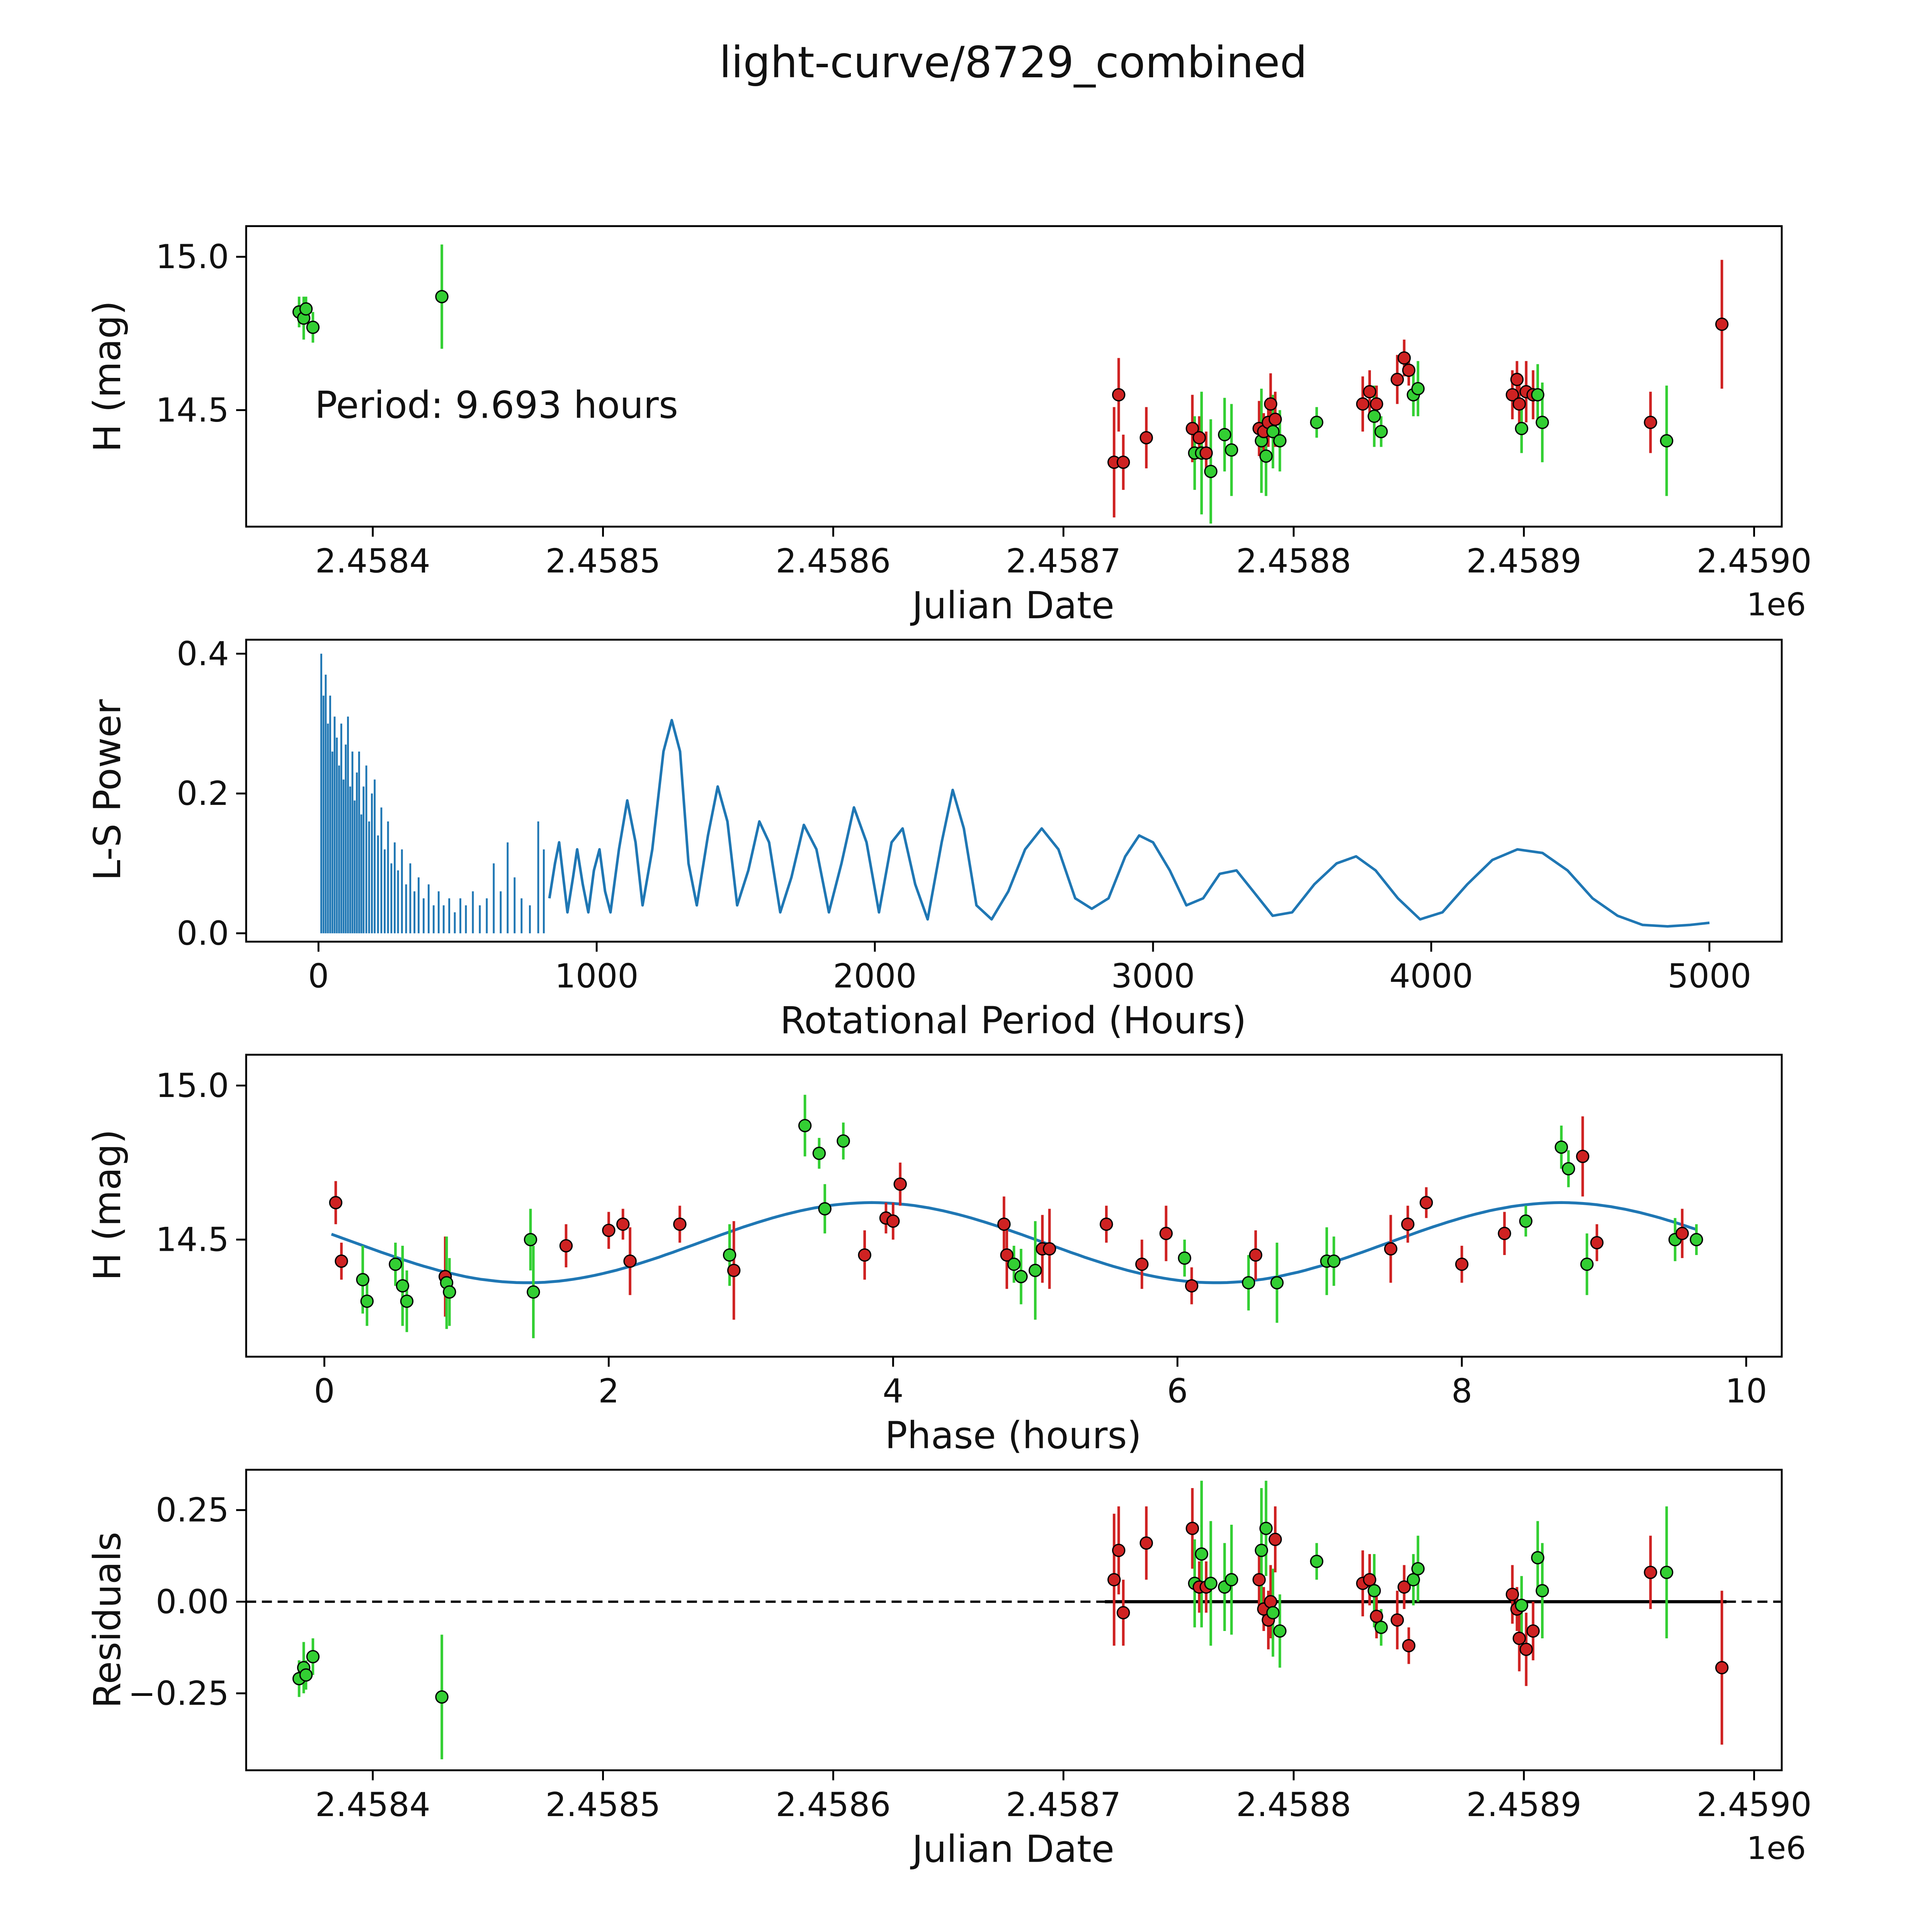 Image resolution: width=1932 pixels, height=1932 pixels. I want to click on y-tick-label: 14.5, so click(192, 1240).